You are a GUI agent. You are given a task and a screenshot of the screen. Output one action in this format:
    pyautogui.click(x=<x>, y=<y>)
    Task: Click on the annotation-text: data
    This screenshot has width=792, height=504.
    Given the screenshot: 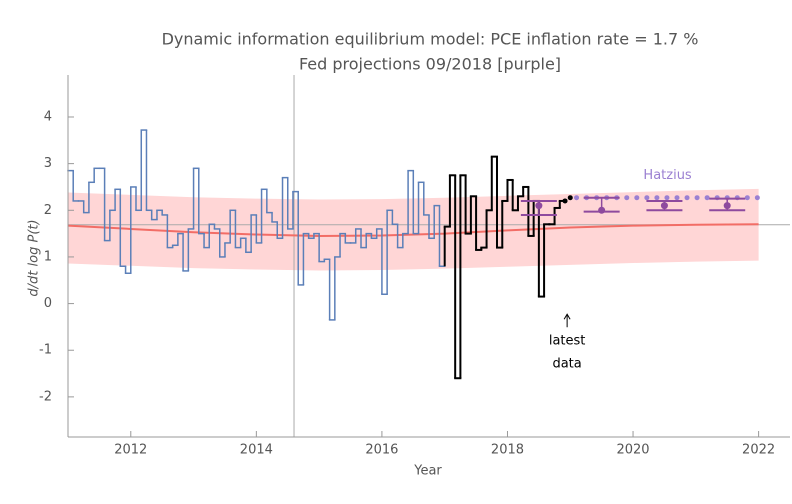 What is the action you would take?
    pyautogui.click(x=566, y=364)
    